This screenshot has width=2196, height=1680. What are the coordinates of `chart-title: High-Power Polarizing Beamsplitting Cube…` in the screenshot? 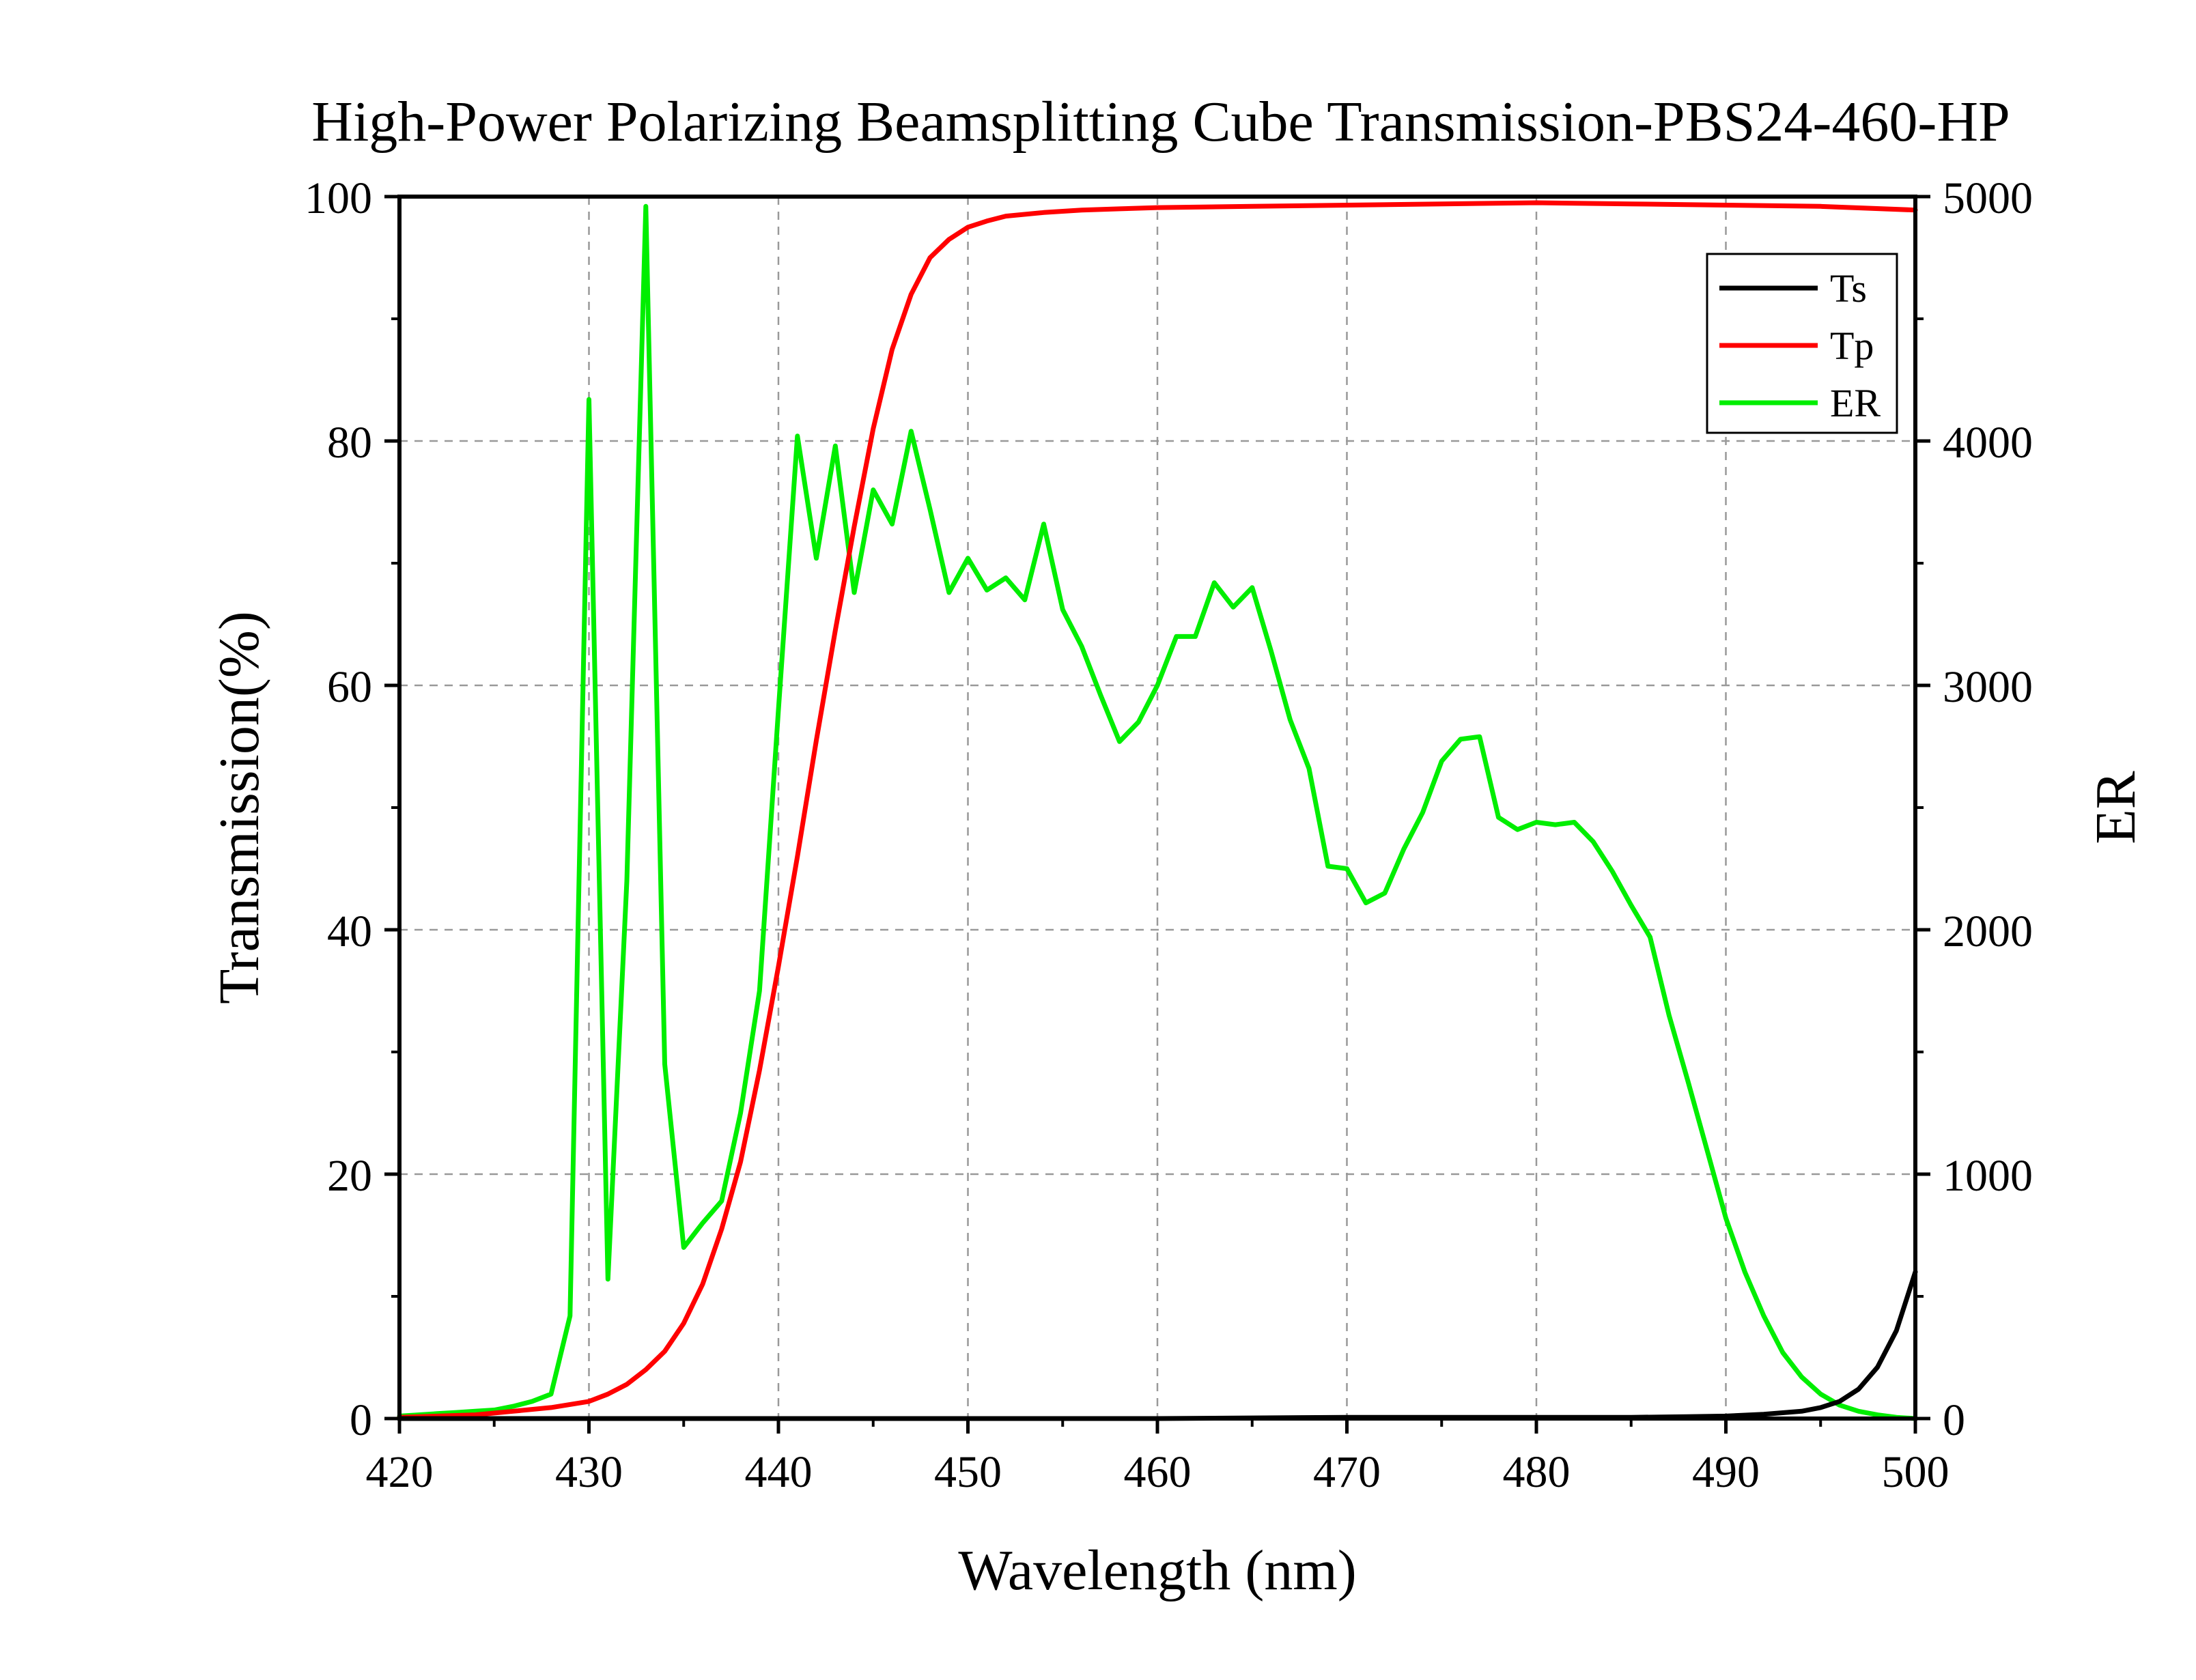 It's located at (1161, 122).